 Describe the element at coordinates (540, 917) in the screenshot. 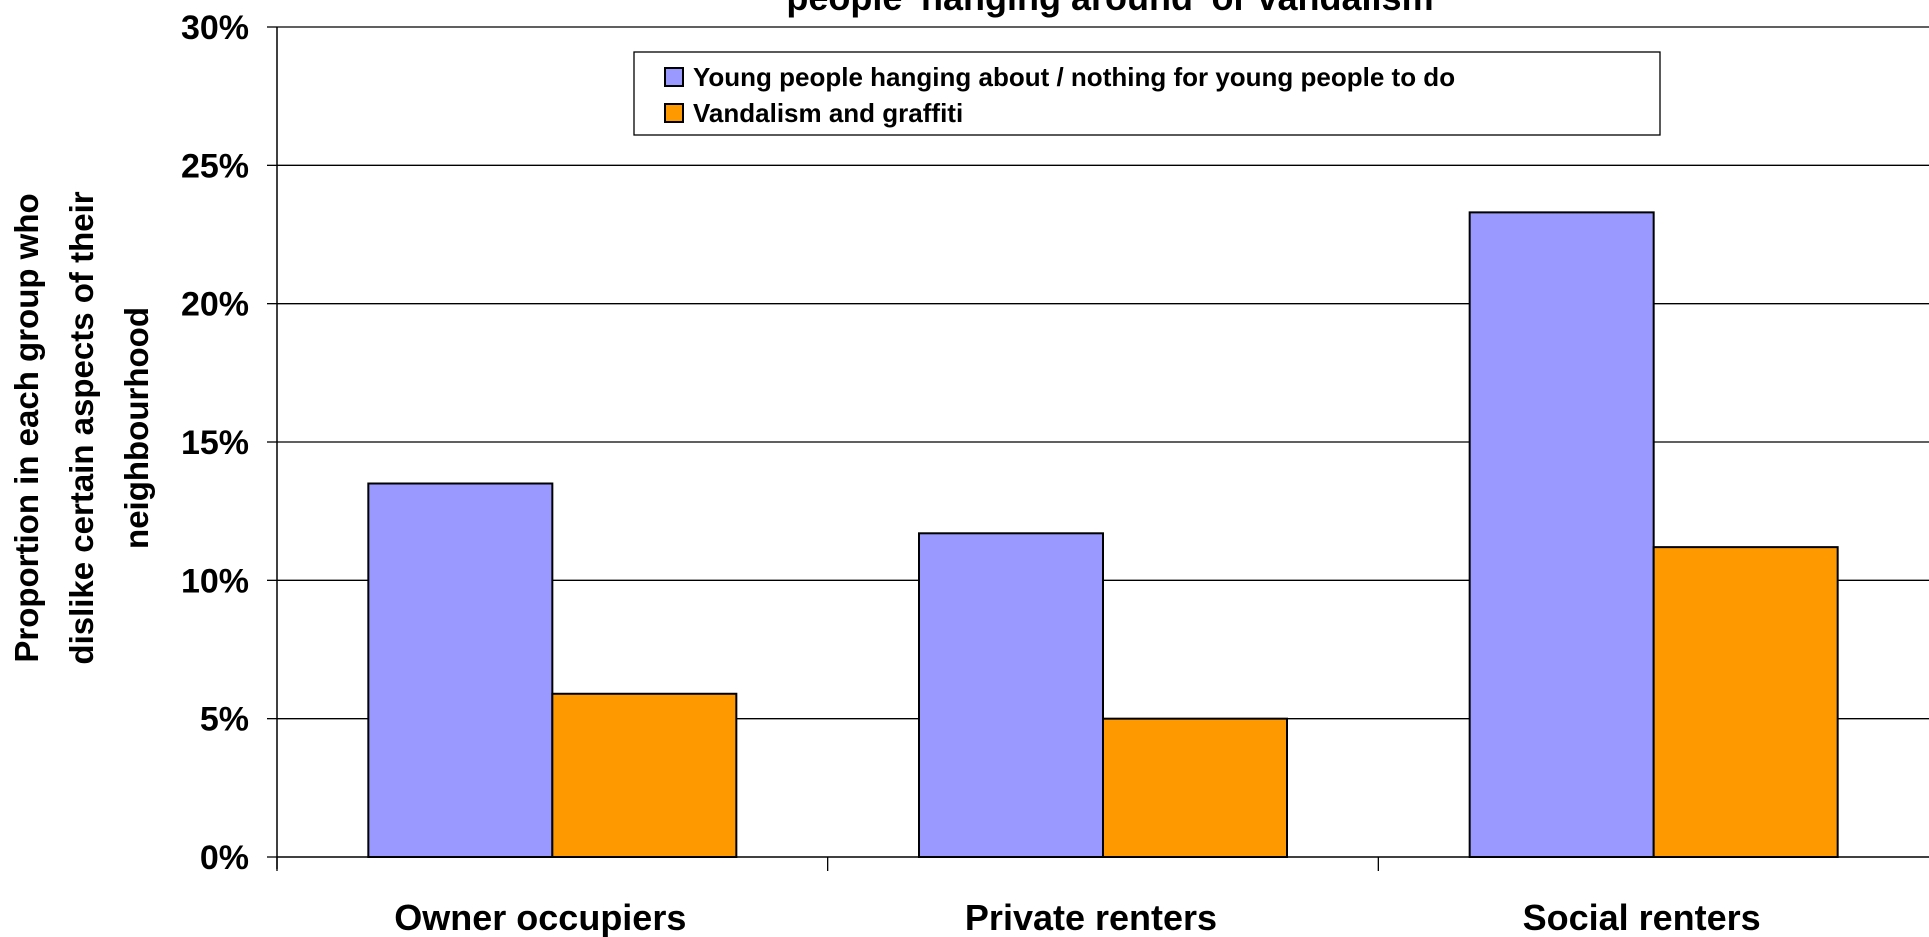

I see `x-tick-label: Owner occupiers` at that location.